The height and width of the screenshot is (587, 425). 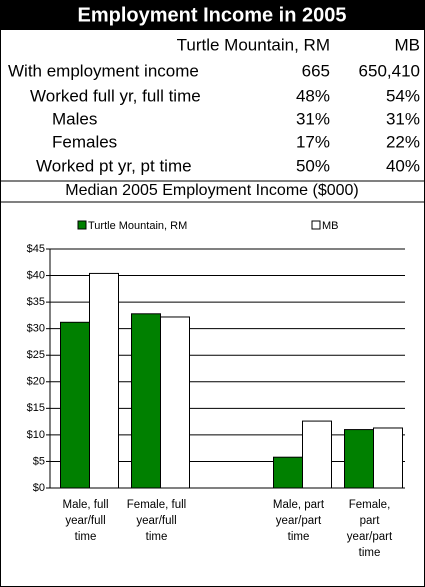 I want to click on x-tick-label: Female, full year/full time, so click(x=156, y=521).